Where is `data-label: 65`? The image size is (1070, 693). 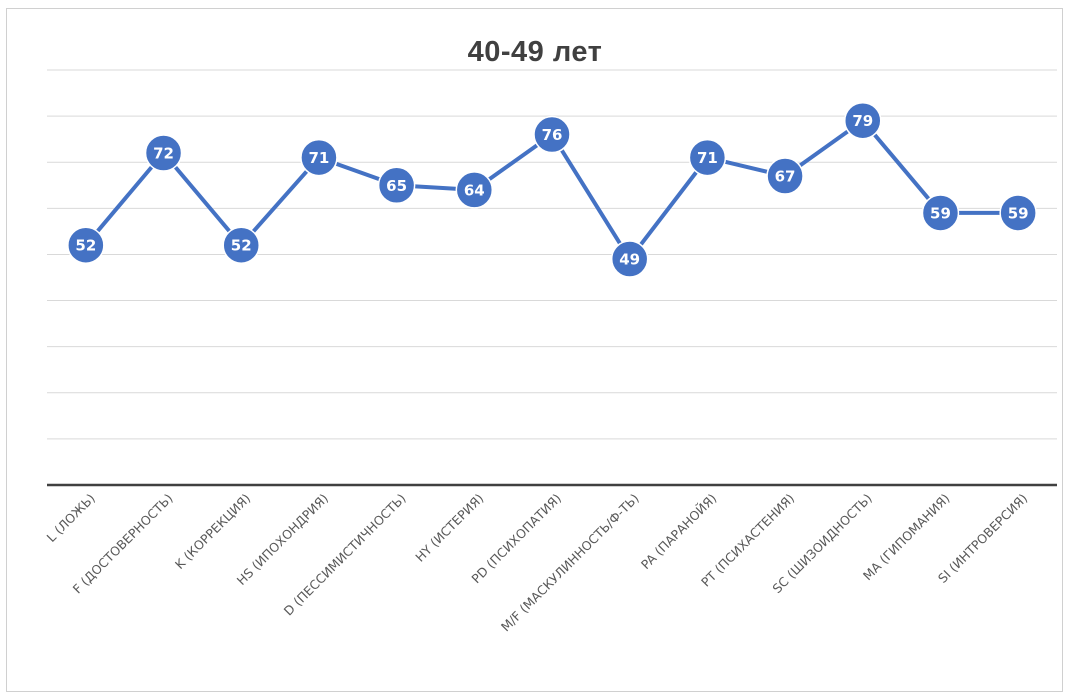 data-label: 65 is located at coordinates (396, 186).